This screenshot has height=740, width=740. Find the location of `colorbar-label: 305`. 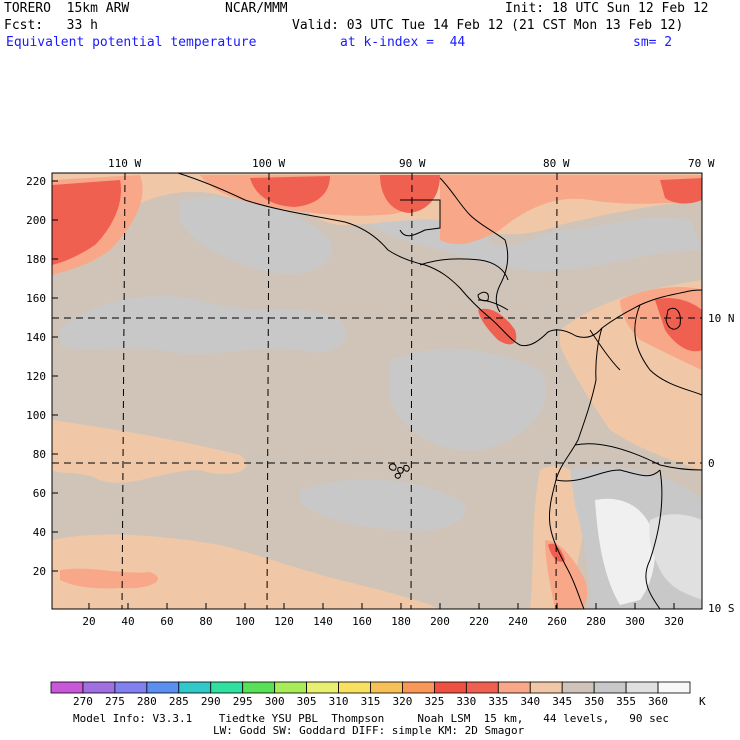

colorbar-label: 305 is located at coordinates (307, 701).